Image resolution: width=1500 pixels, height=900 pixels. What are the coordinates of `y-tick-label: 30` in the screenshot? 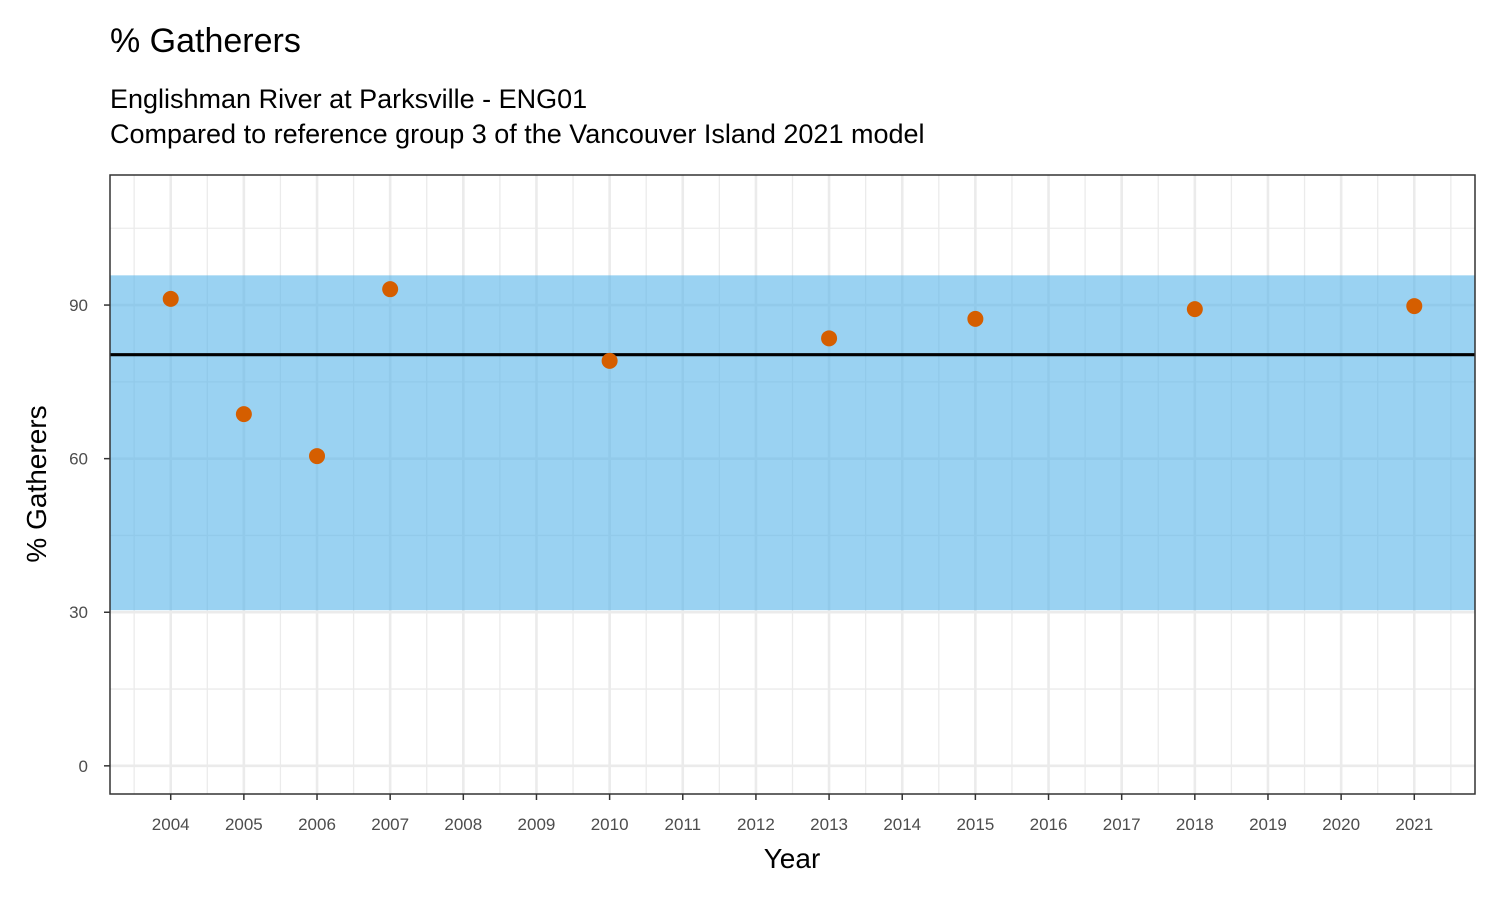 It's located at (78, 612).